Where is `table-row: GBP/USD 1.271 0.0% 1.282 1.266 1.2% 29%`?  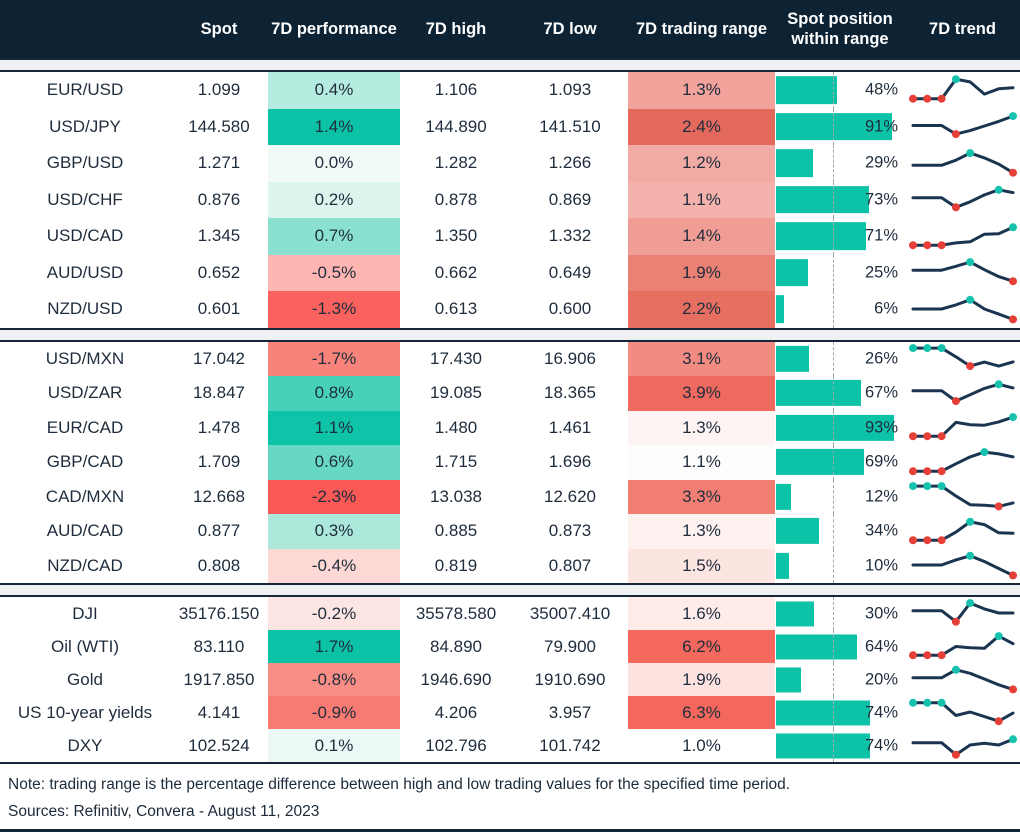
table-row: GBP/USD 1.271 0.0% 1.282 1.266 1.2% 29% is located at coordinates (510, 163).